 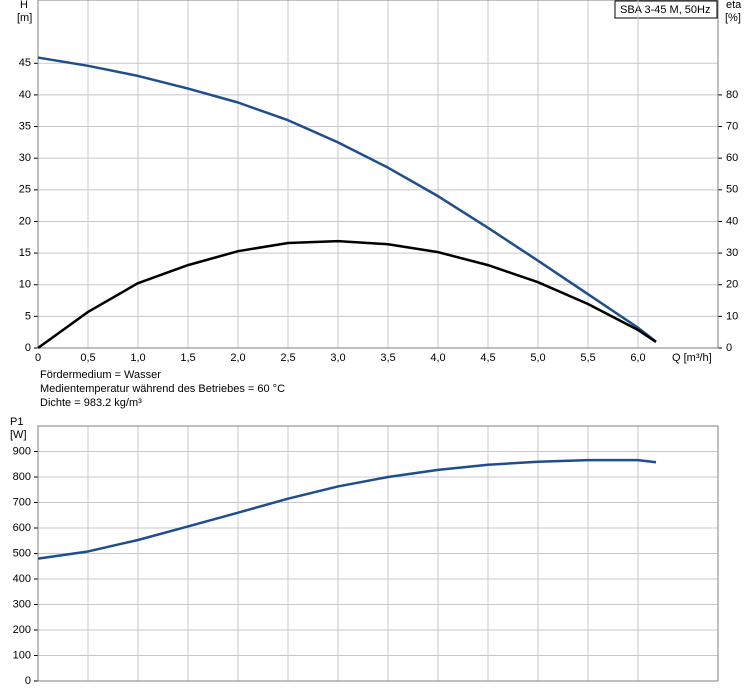 What do you see at coordinates (87, 358) in the screenshot?
I see `x-tick-label: 0,5` at bounding box center [87, 358].